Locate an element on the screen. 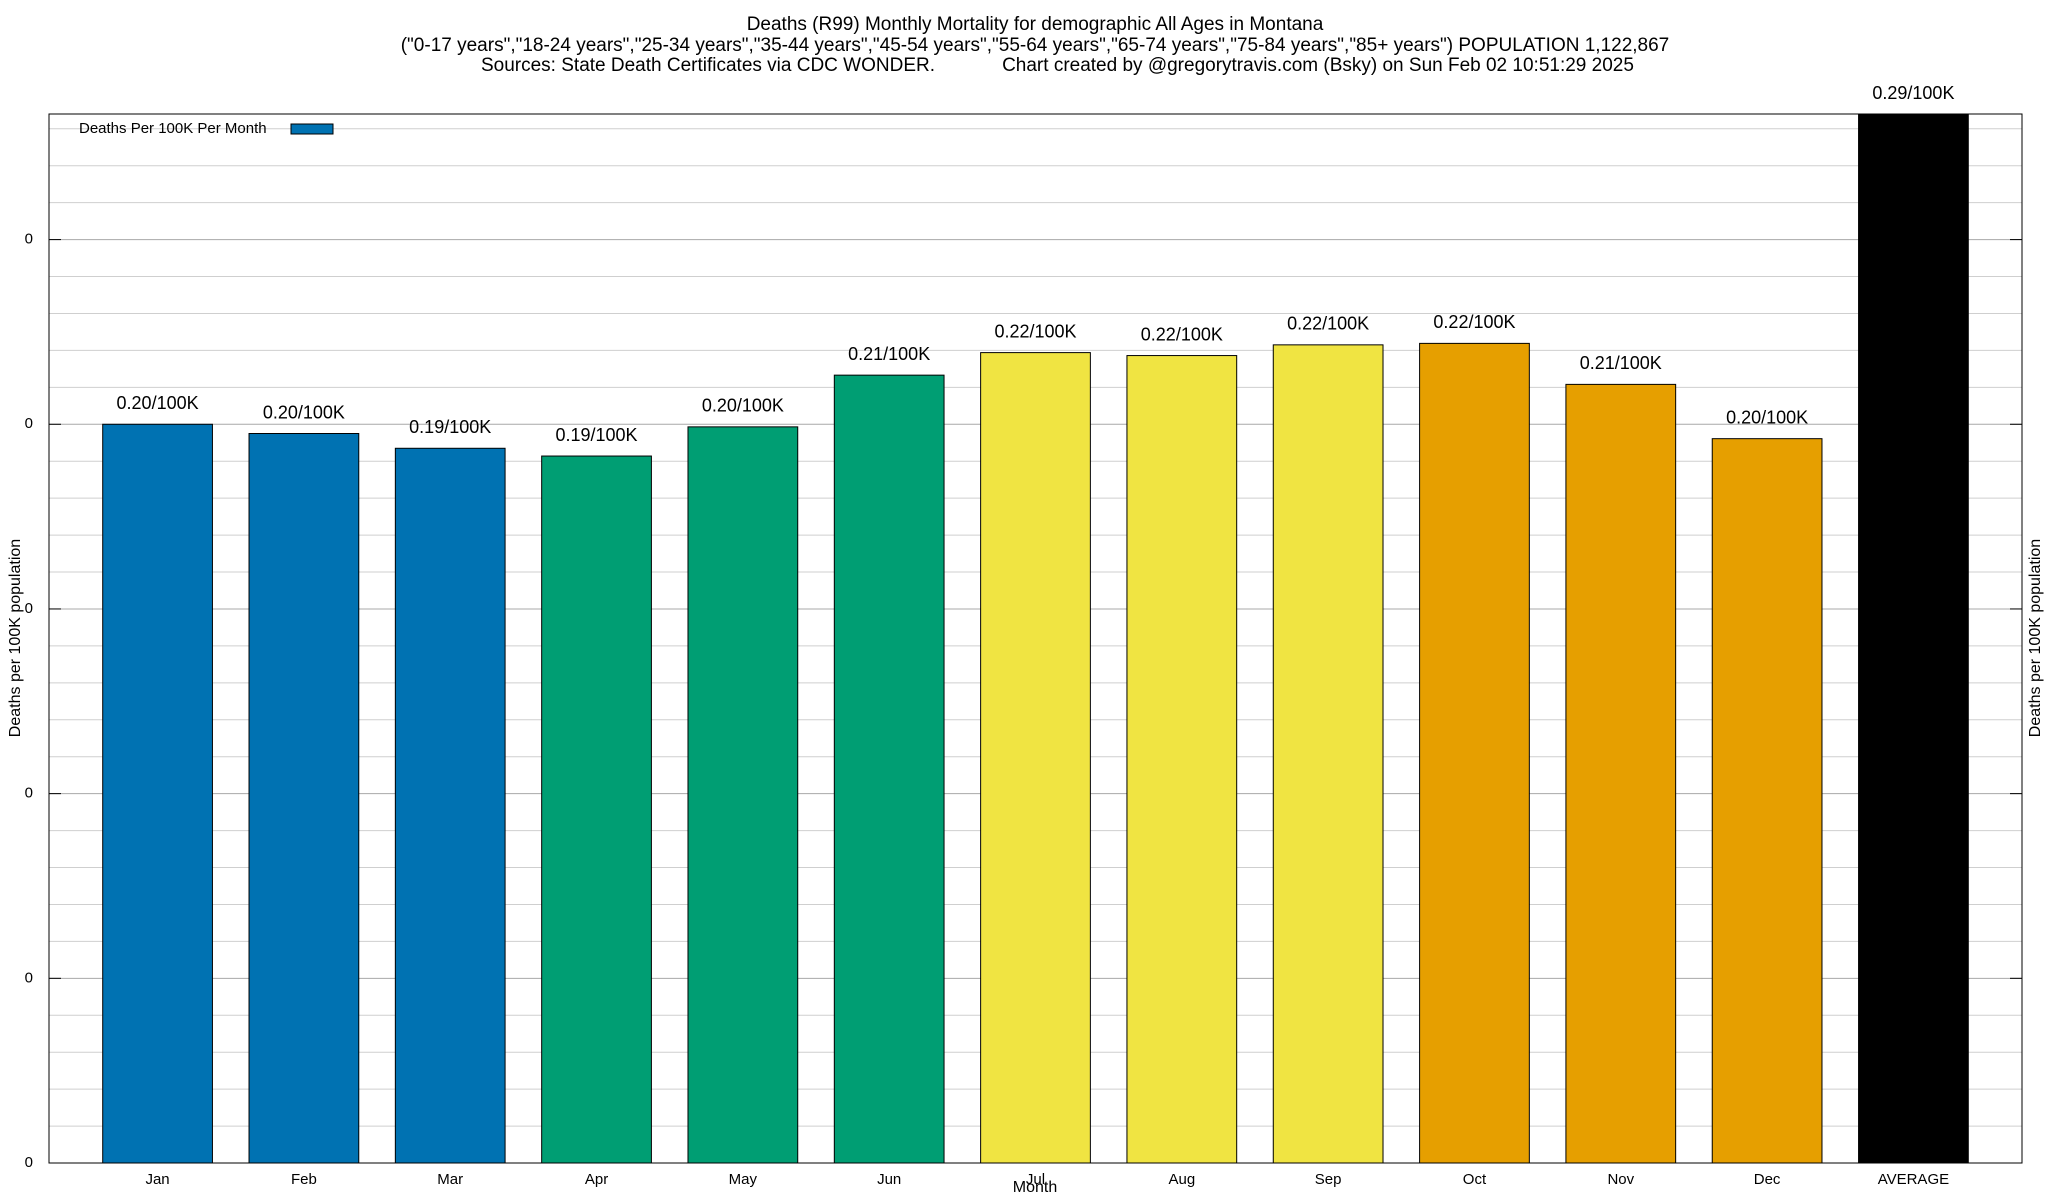 The height and width of the screenshot is (1200, 2048). x-tick-label: Dec is located at coordinates (1767, 1179).